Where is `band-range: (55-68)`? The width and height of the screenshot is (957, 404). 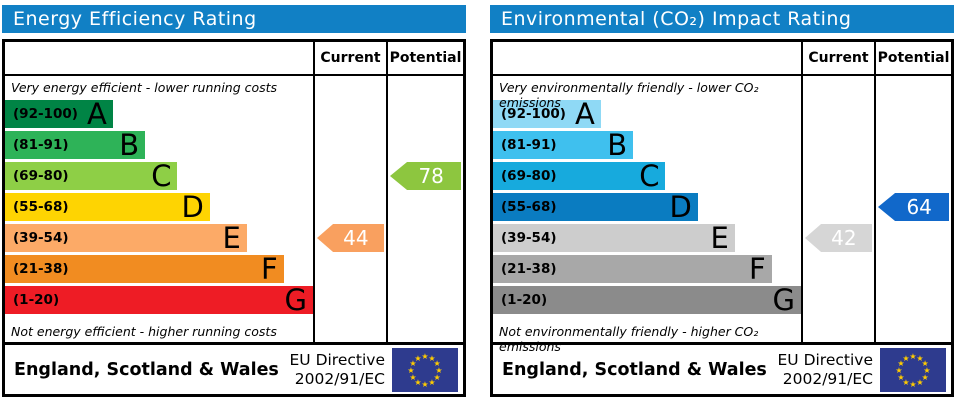 band-range: (55-68) is located at coordinates (529, 207).